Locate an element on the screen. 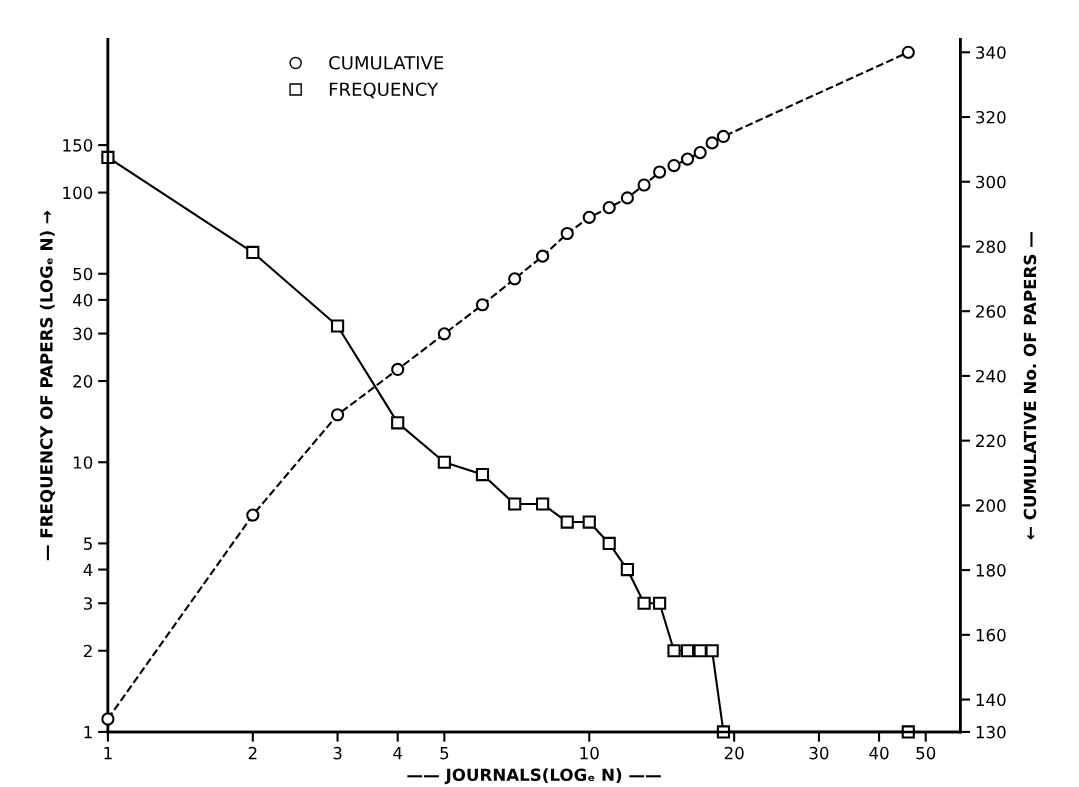 This screenshot has width=1079, height=787. x-tick-label: 2 is located at coordinates (252, 753).